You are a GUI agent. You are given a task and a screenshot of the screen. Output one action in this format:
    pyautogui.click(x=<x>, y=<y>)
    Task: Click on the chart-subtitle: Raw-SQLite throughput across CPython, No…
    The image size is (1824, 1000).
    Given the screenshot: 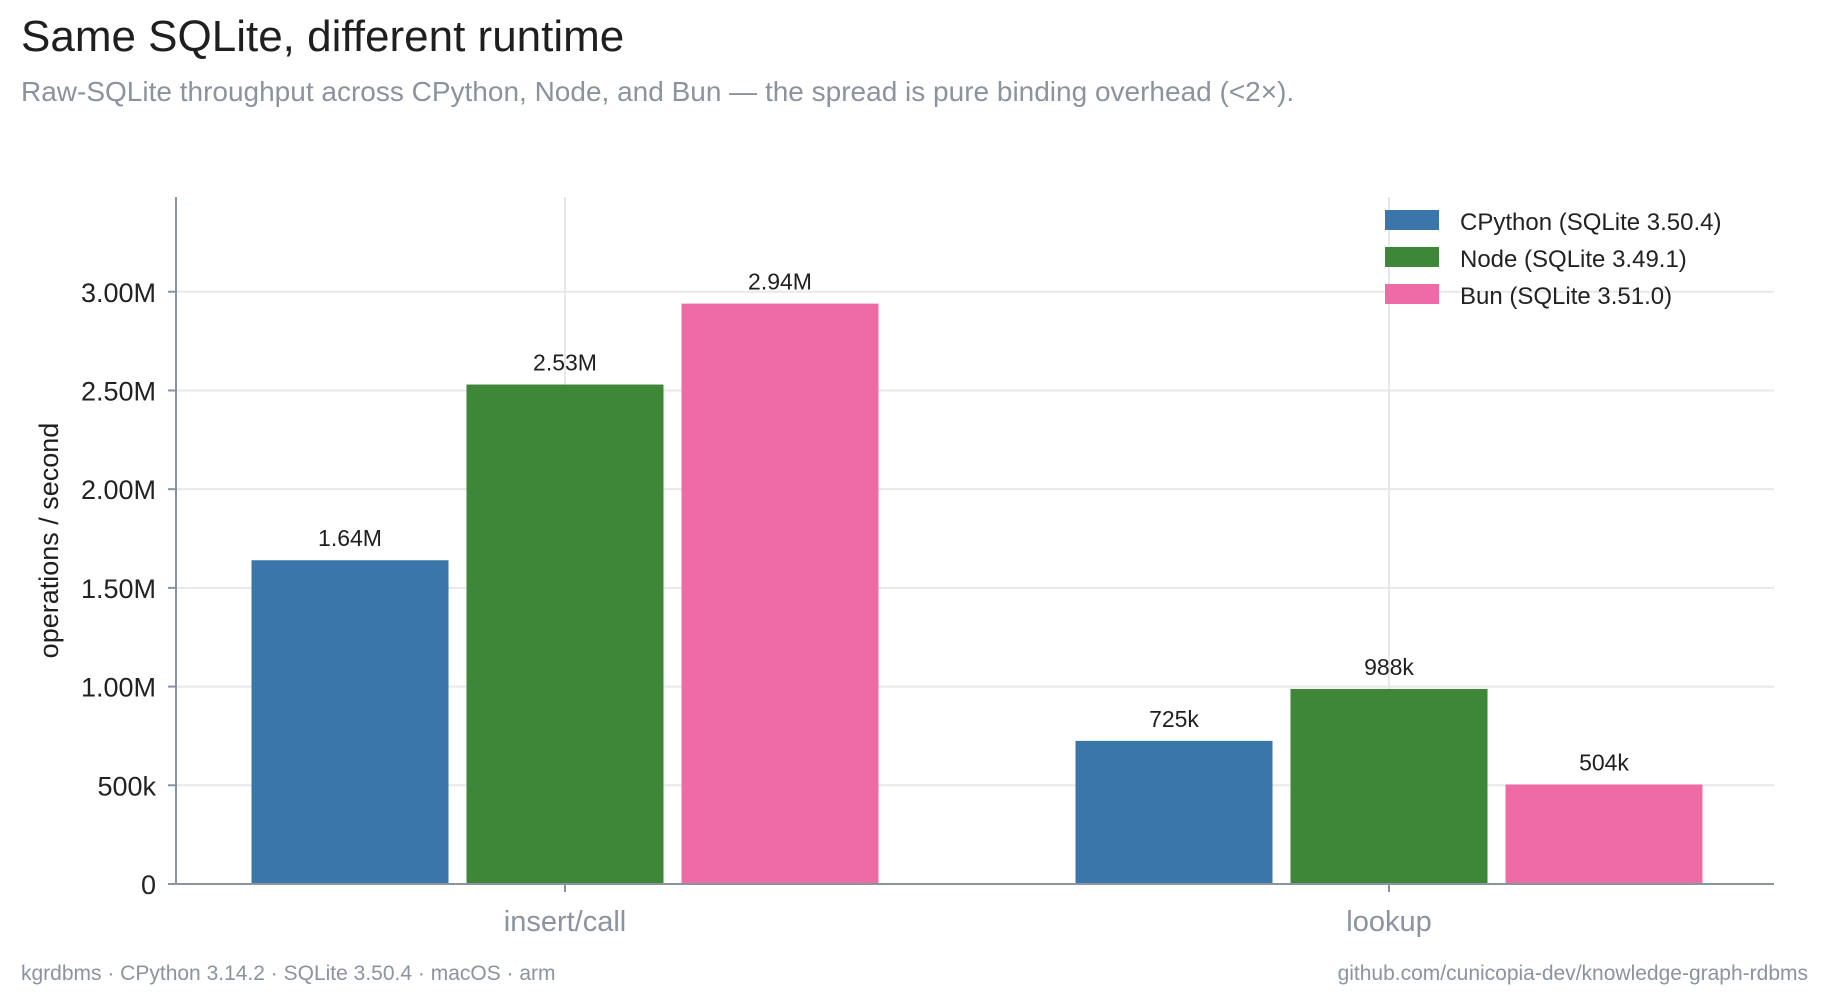 What is the action you would take?
    pyautogui.click(x=658, y=91)
    